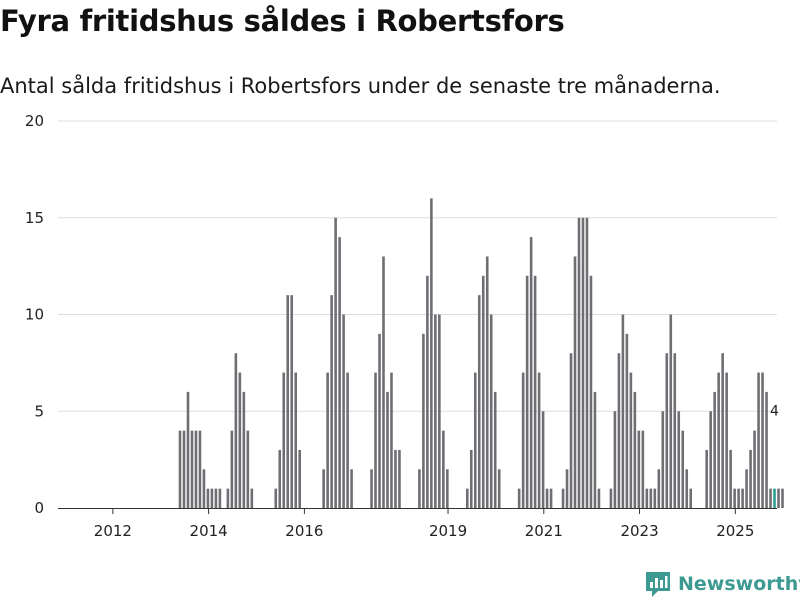 The image size is (800, 600). What do you see at coordinates (34, 315) in the screenshot?
I see `y-tick-label: 10` at bounding box center [34, 315].